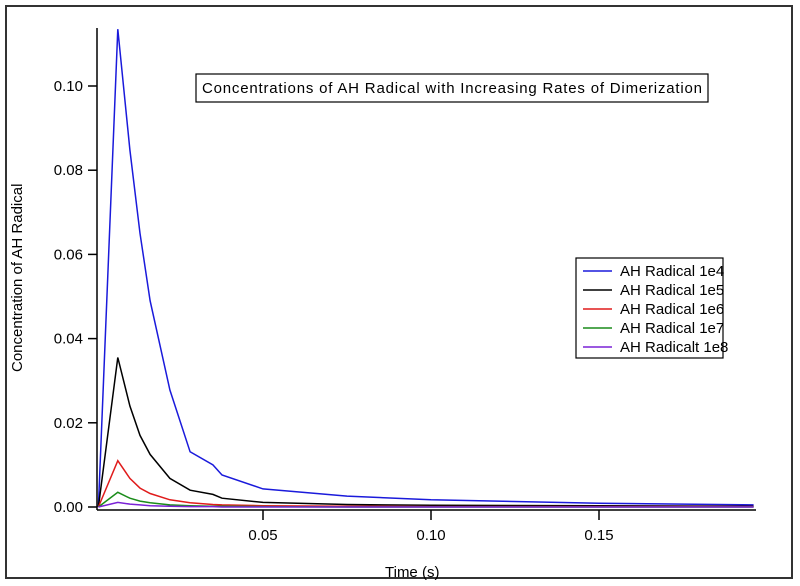 The image size is (800, 586). What do you see at coordinates (75, 297) in the screenshot?
I see `y-ticks: 0.00 0.02 0.04 0.06 0.08 0.10` at bounding box center [75, 297].